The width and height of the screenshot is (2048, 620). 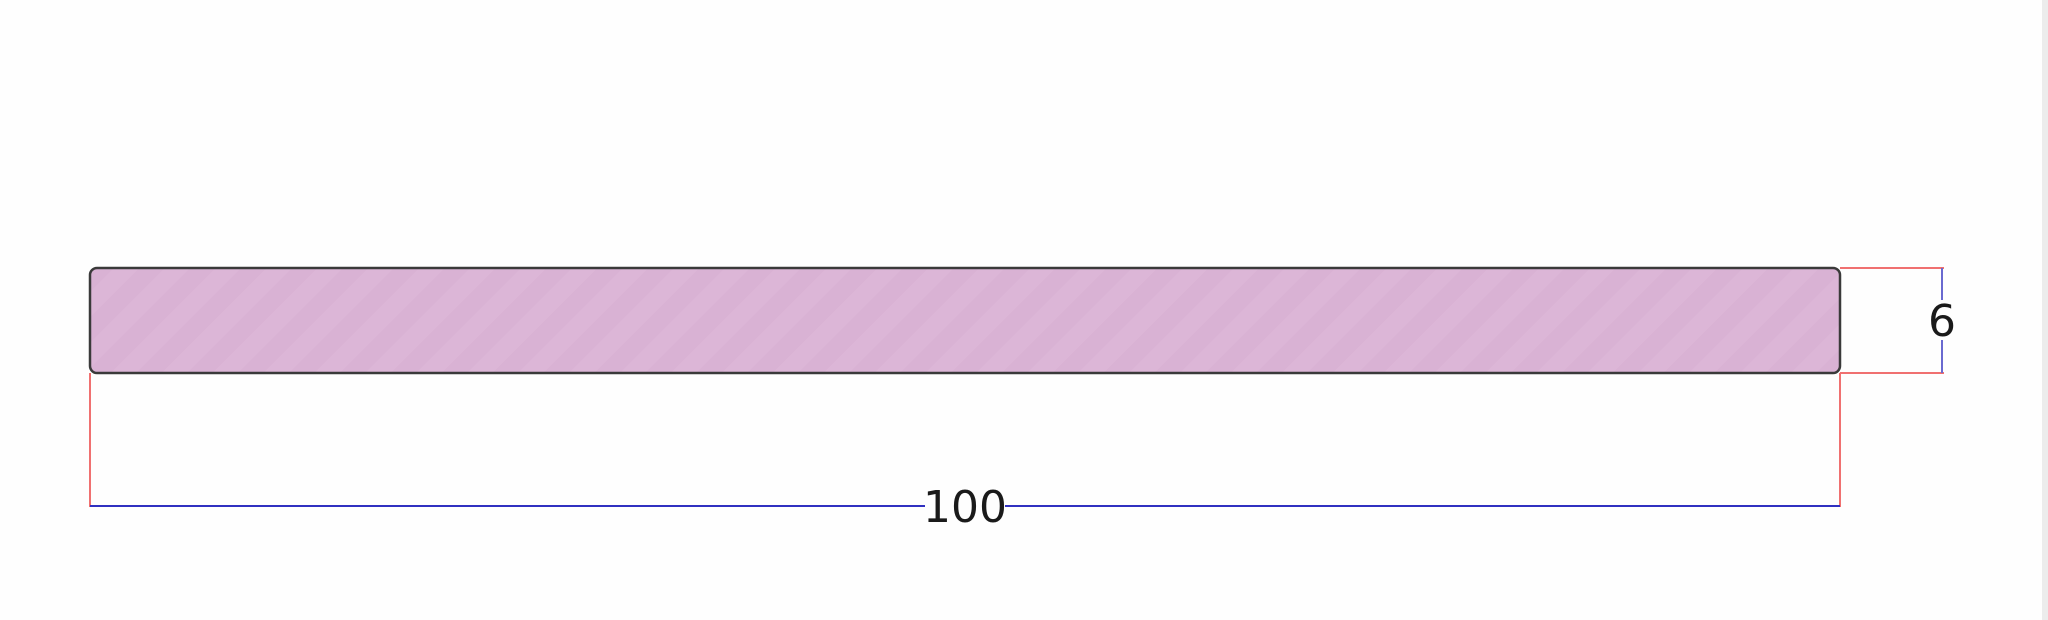 What do you see at coordinates (965, 507) in the screenshot?
I see `width-dimension-label: 100` at bounding box center [965, 507].